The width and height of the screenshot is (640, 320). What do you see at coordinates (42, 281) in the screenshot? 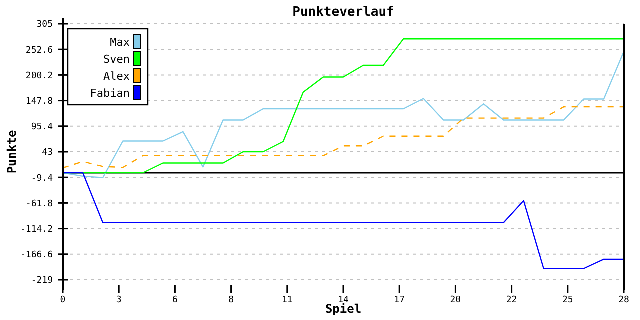
I see `y-tick-label: -219` at bounding box center [42, 281].